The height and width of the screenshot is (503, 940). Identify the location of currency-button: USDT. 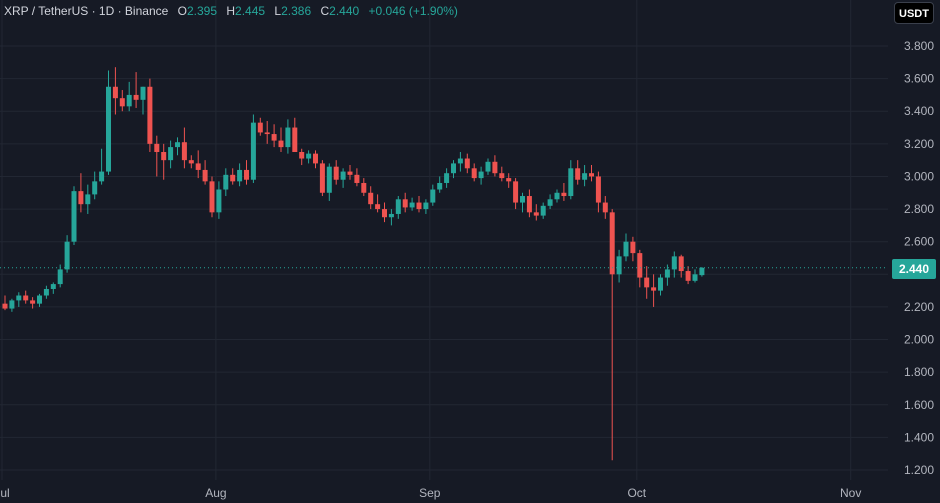
(914, 13).